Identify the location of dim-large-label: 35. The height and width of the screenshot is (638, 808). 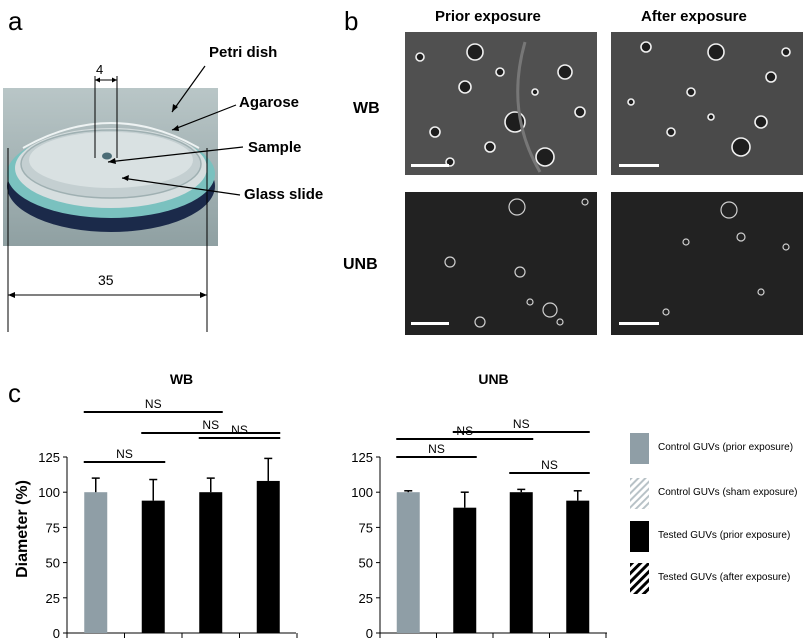
(106, 280).